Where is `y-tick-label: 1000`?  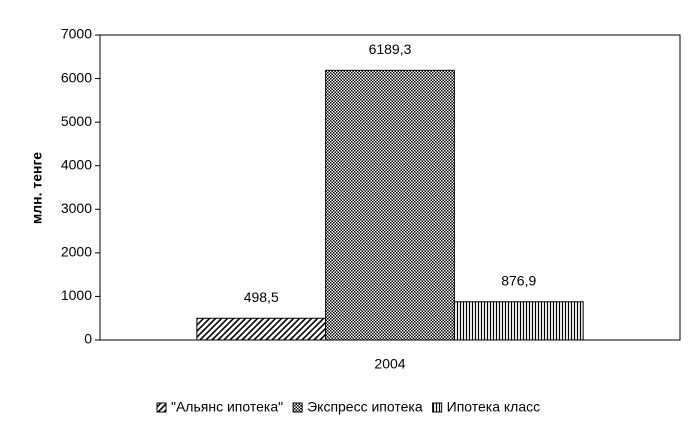
y-tick-label: 1000 is located at coordinates (76, 295).